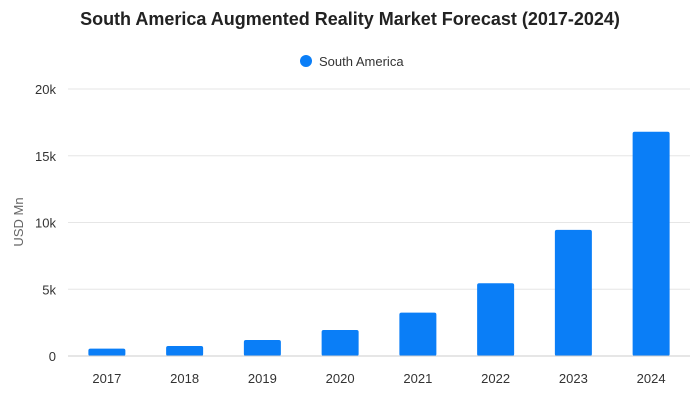 The image size is (700, 400). What do you see at coordinates (52, 356) in the screenshot?
I see `y-tick-label: 0` at bounding box center [52, 356].